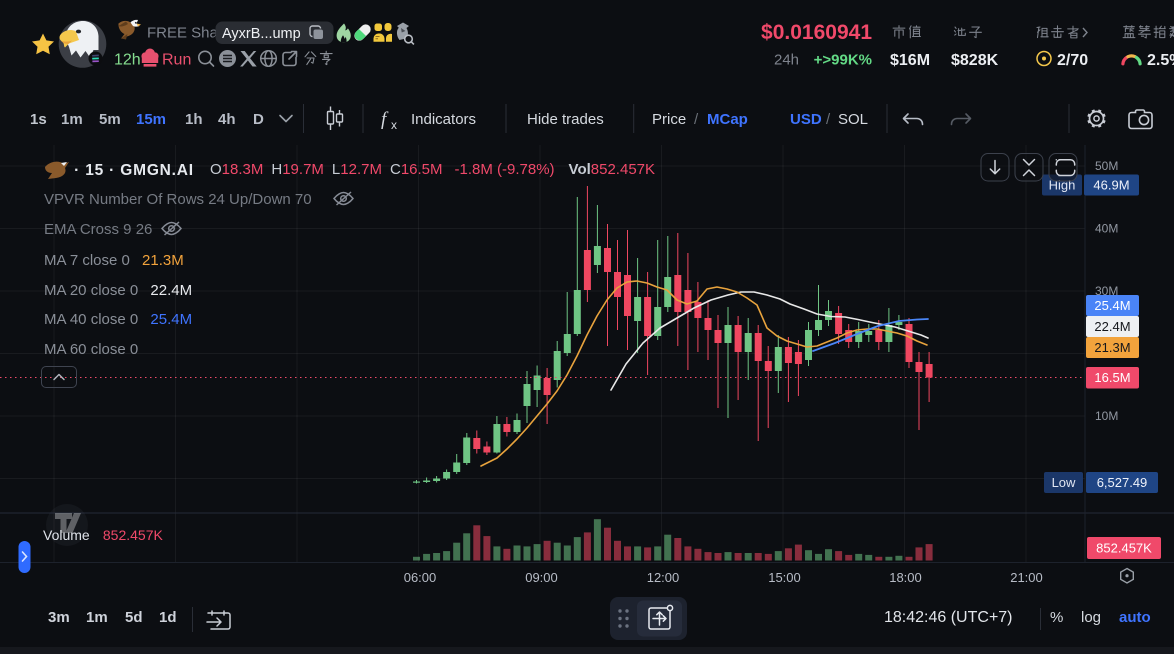 This screenshot has width=1174, height=654. Describe the element at coordinates (1124, 547) in the screenshot. I see `svg-text: 852.457K` at that location.